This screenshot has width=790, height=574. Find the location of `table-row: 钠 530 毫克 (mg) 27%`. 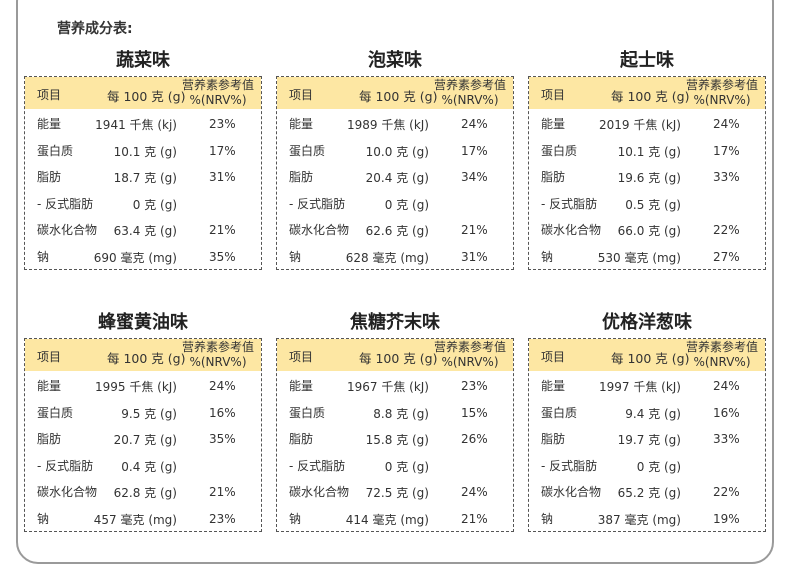

table-row: 钠 530 毫克 (mg) 27% is located at coordinates (647, 255).